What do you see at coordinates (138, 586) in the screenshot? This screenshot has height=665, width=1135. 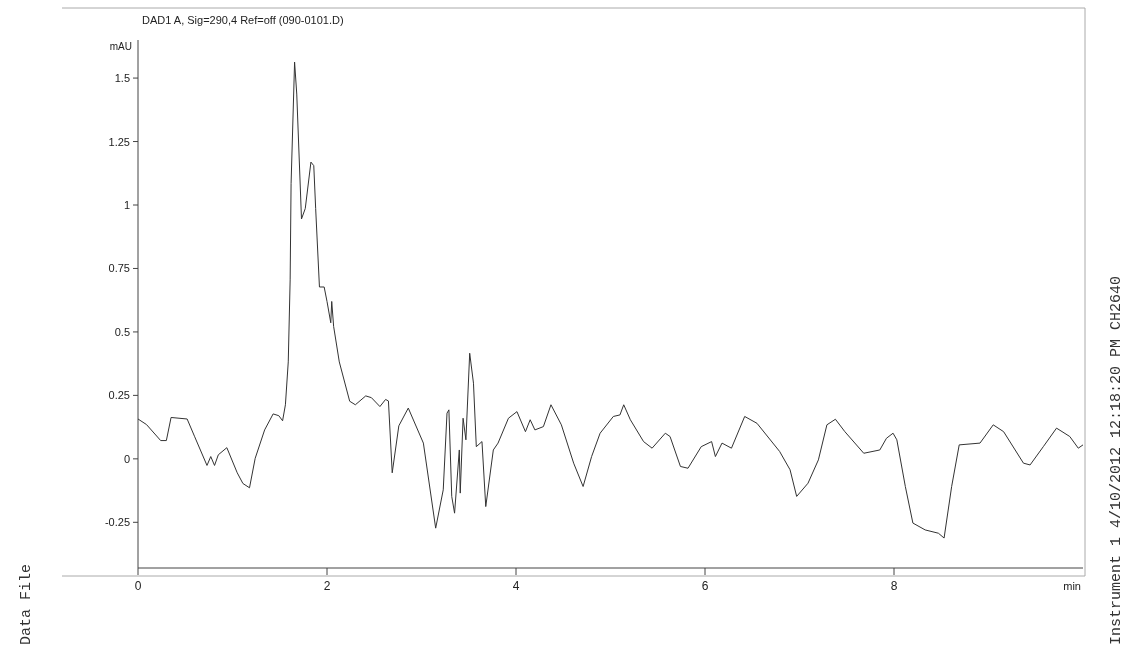 I see `x-tick-label: 0` at bounding box center [138, 586].